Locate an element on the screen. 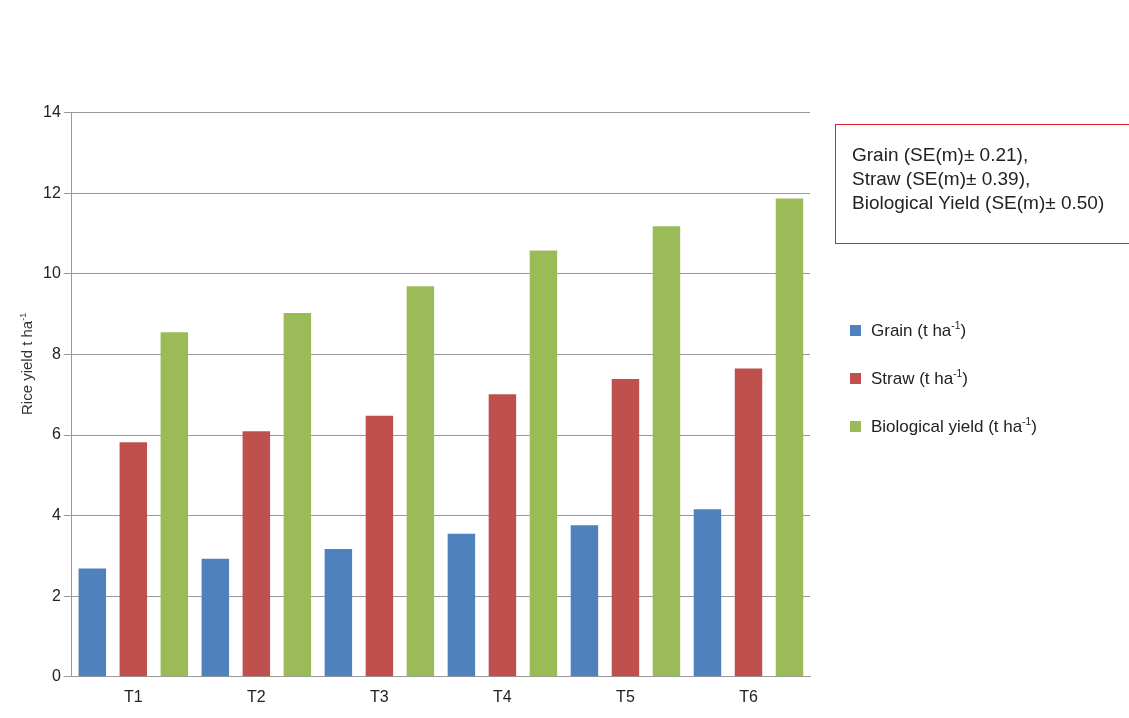 This screenshot has width=1129, height=718. x-tick-label: T5 is located at coordinates (625, 696).